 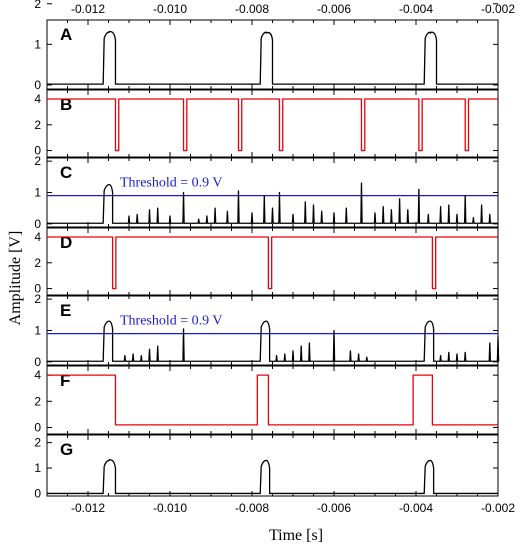 What do you see at coordinates (498, 9) in the screenshot?
I see `top-x-tick-label: -0.002` at bounding box center [498, 9].